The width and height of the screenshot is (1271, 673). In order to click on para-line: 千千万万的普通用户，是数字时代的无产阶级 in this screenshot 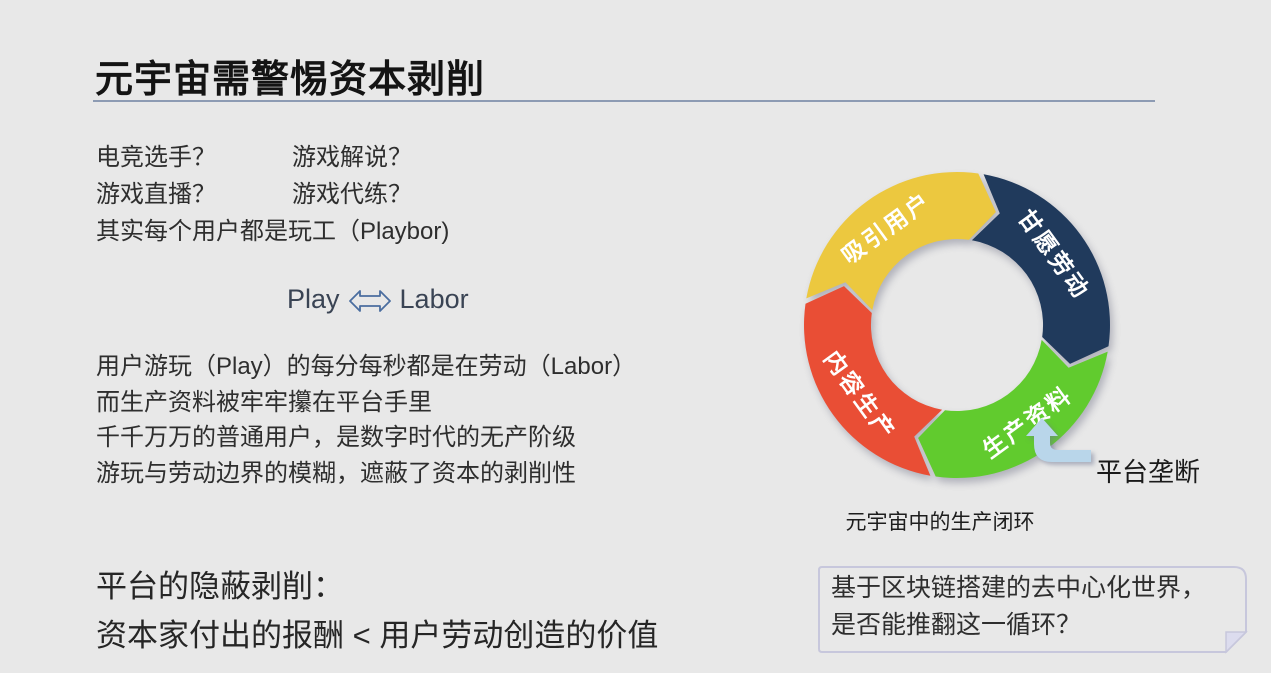, I will do `click(336, 437)`.